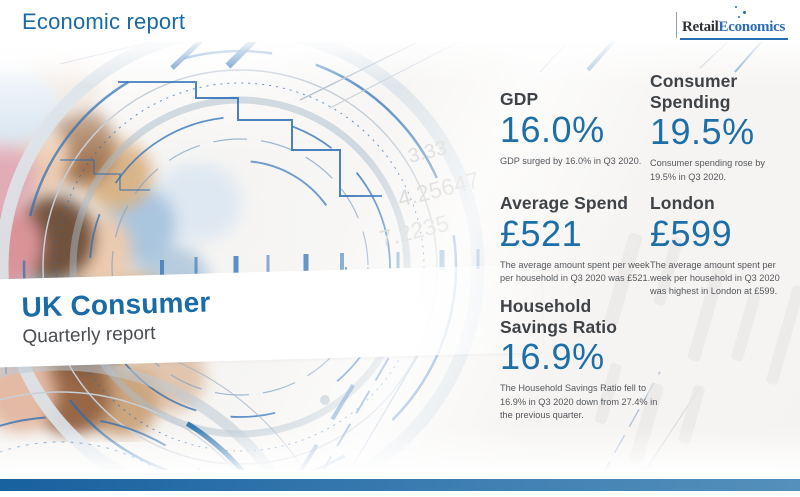 This screenshot has height=497, width=800. I want to click on footer-bottom-margin, so click(400, 494).